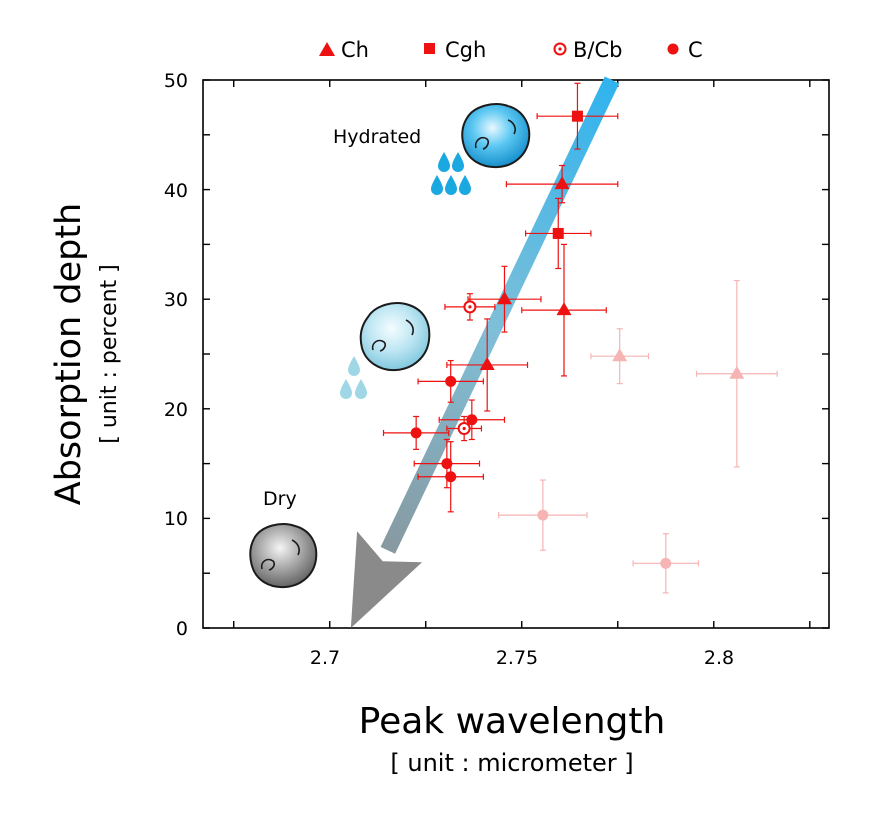 This screenshot has height=824, width=883. I want to click on semi-hydrated-annotation, so click(385, 350).